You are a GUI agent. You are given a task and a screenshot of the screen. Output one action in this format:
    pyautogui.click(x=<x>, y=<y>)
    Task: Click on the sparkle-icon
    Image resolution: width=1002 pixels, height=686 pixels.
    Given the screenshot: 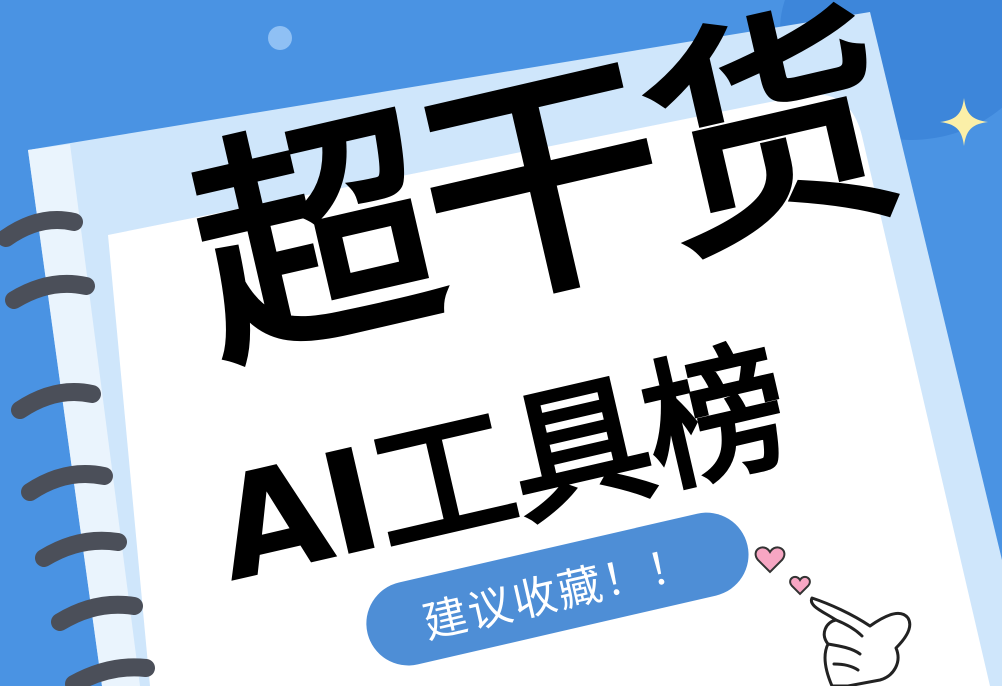 What is the action you would take?
    pyautogui.click(x=964, y=122)
    